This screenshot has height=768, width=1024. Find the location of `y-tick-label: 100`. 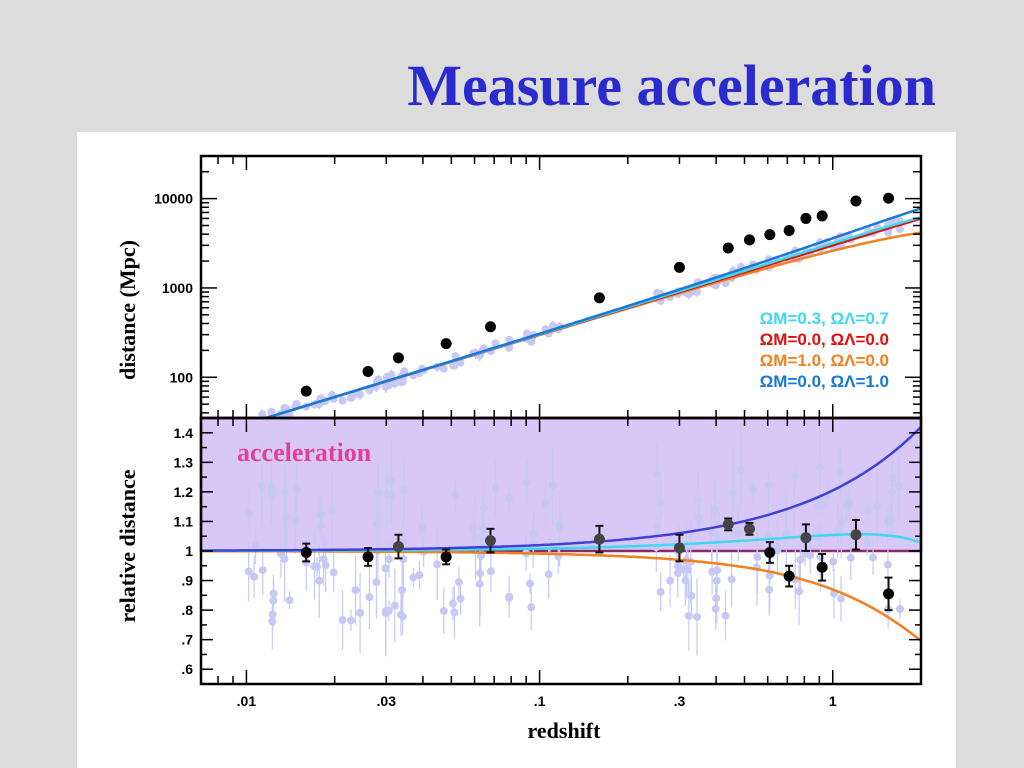

y-tick-label: 100 is located at coordinates (182, 377).